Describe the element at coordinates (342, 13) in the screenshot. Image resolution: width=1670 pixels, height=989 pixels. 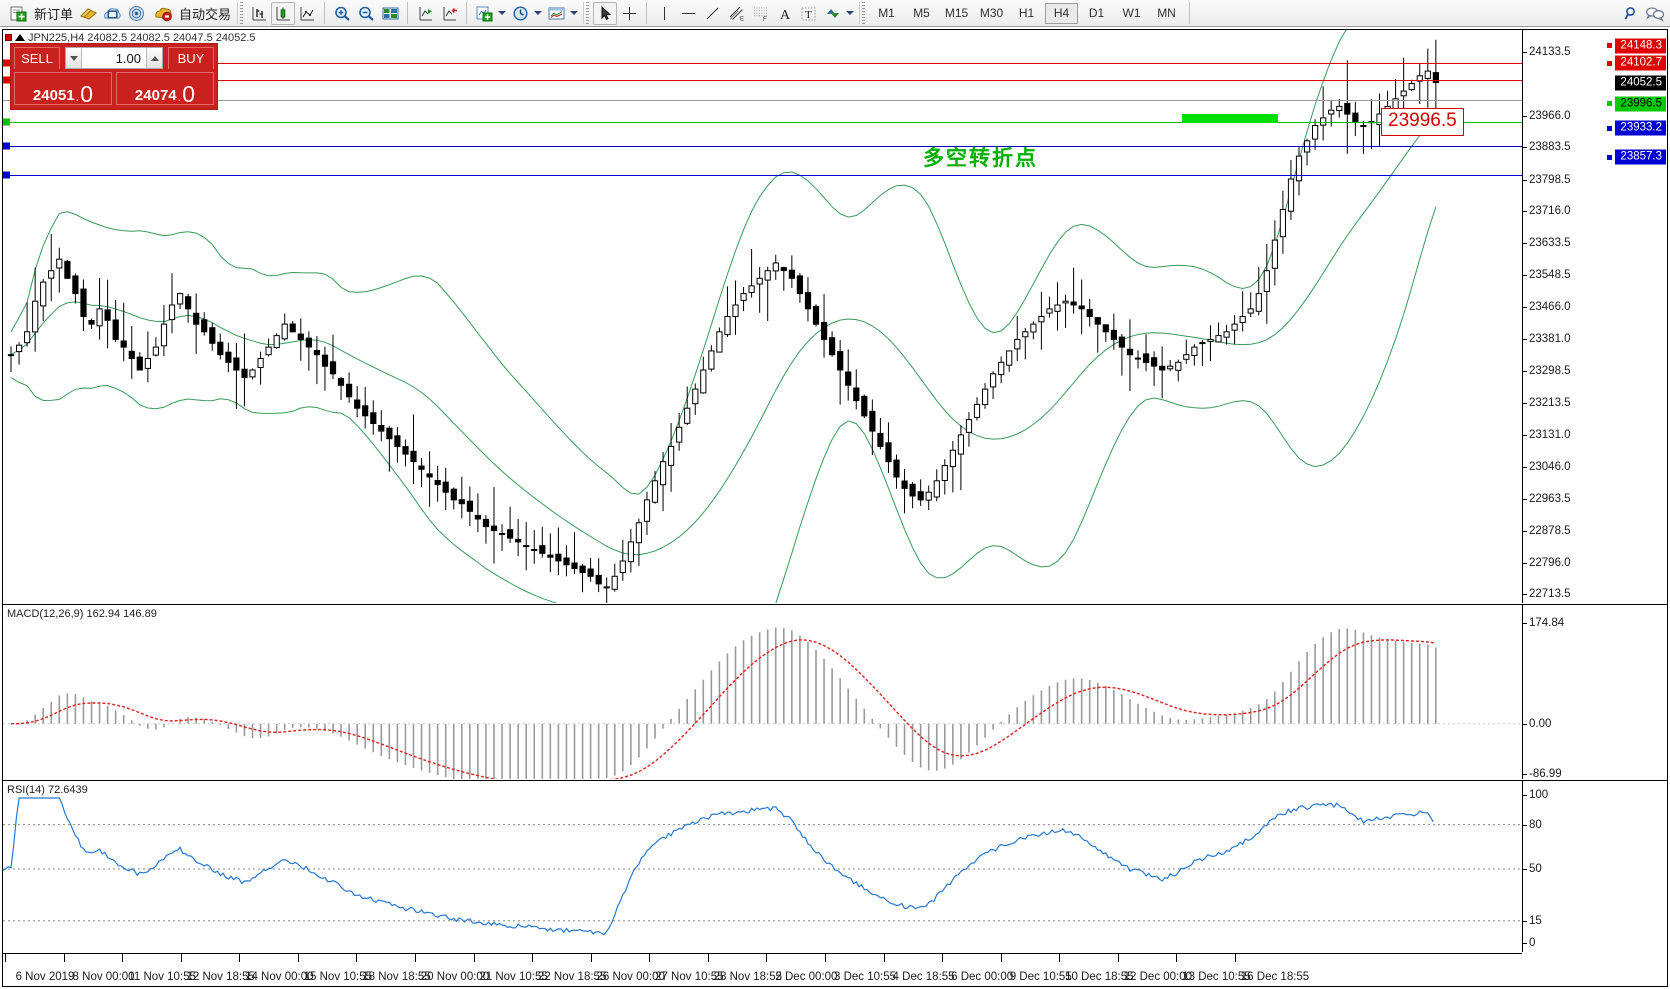
I see `zoom-in-icon` at that location.